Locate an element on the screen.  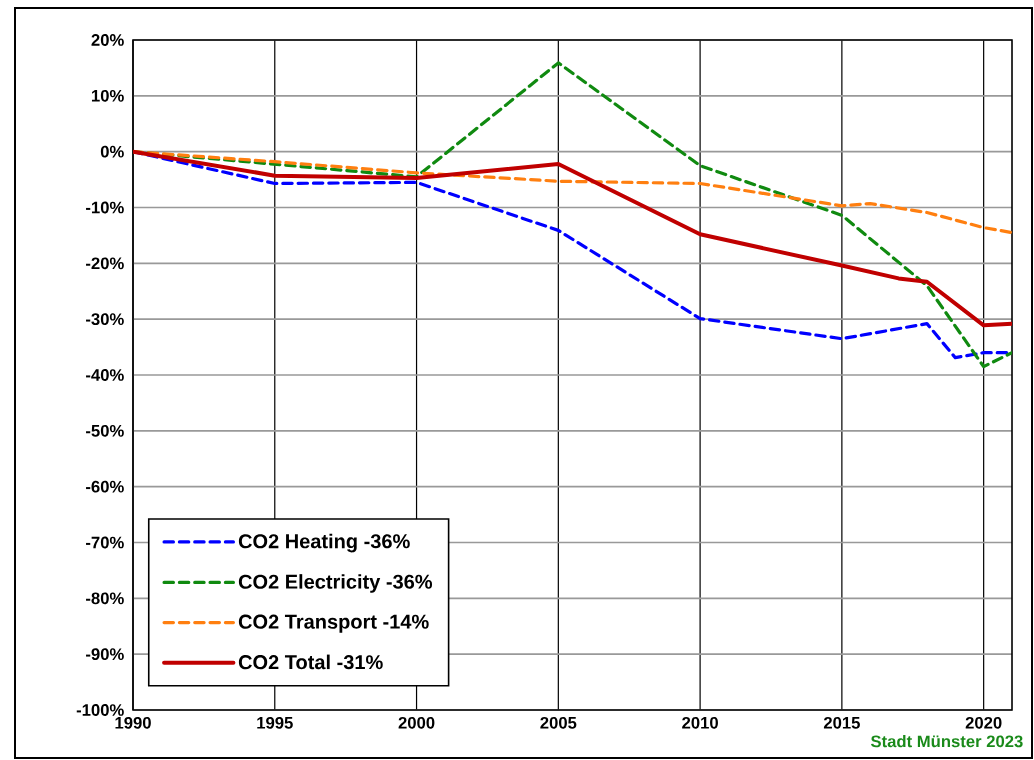
y-tick-label: -80% is located at coordinates (105, 598).